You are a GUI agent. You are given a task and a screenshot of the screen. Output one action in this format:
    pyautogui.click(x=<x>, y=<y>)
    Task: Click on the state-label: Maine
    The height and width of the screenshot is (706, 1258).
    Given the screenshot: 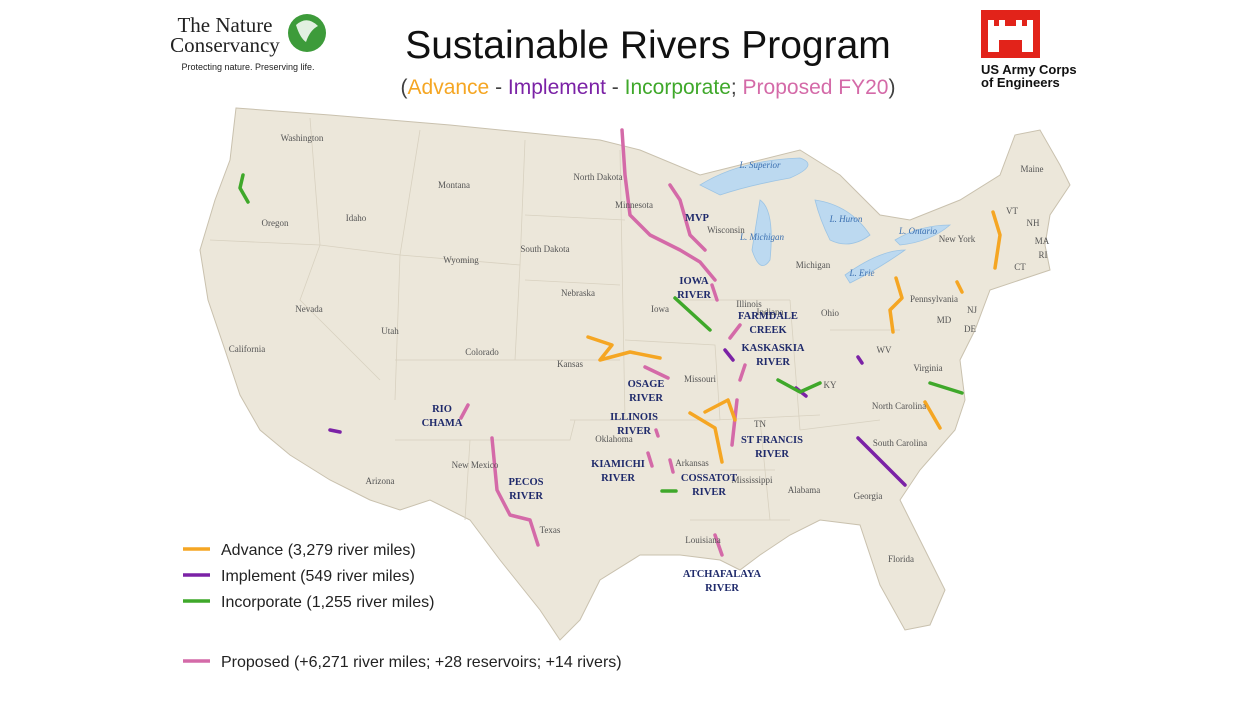 What is the action you would take?
    pyautogui.click(x=1032, y=169)
    